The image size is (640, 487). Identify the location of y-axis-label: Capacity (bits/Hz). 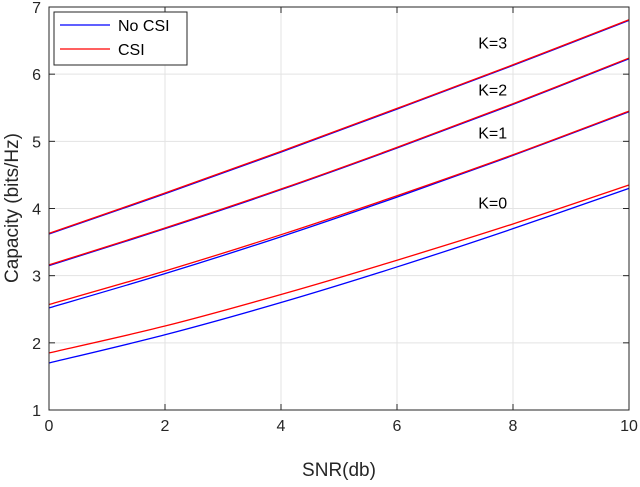
(12, 208).